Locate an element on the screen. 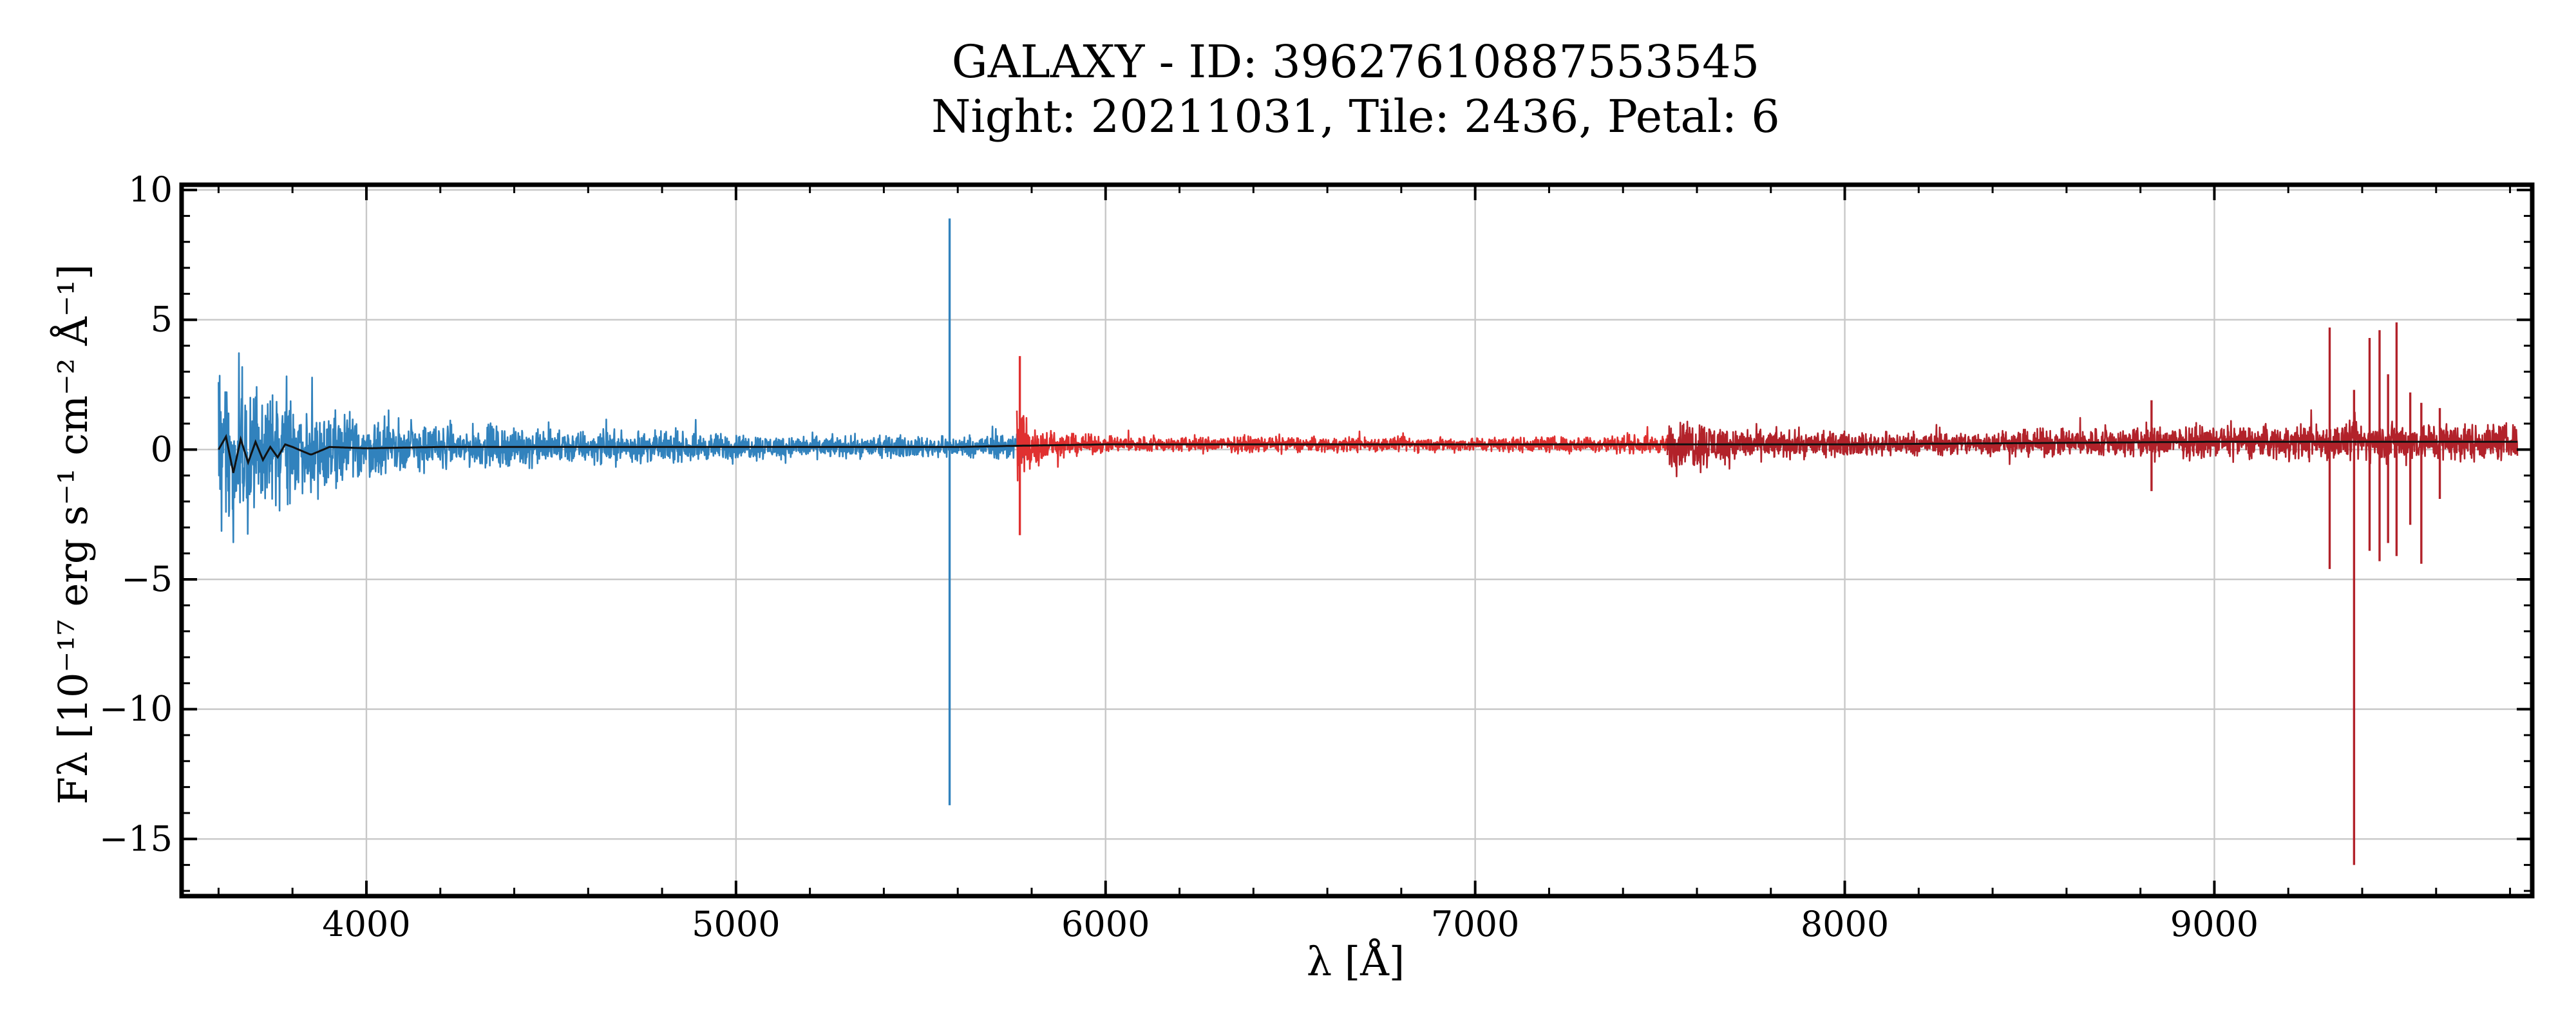 Image resolution: width=2576 pixels, height=1030 pixels. y-tick-labels: 10 5 0 −5 −10 −15 is located at coordinates (136, 514).